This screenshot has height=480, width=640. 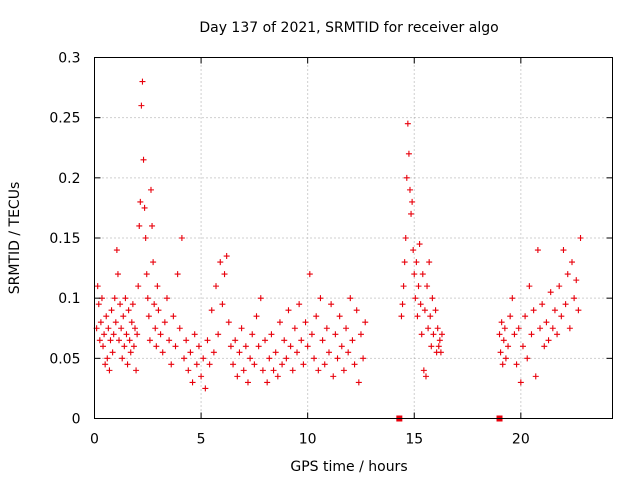 I want to click on x-axis-label: GPS time / hours, so click(x=348, y=467).